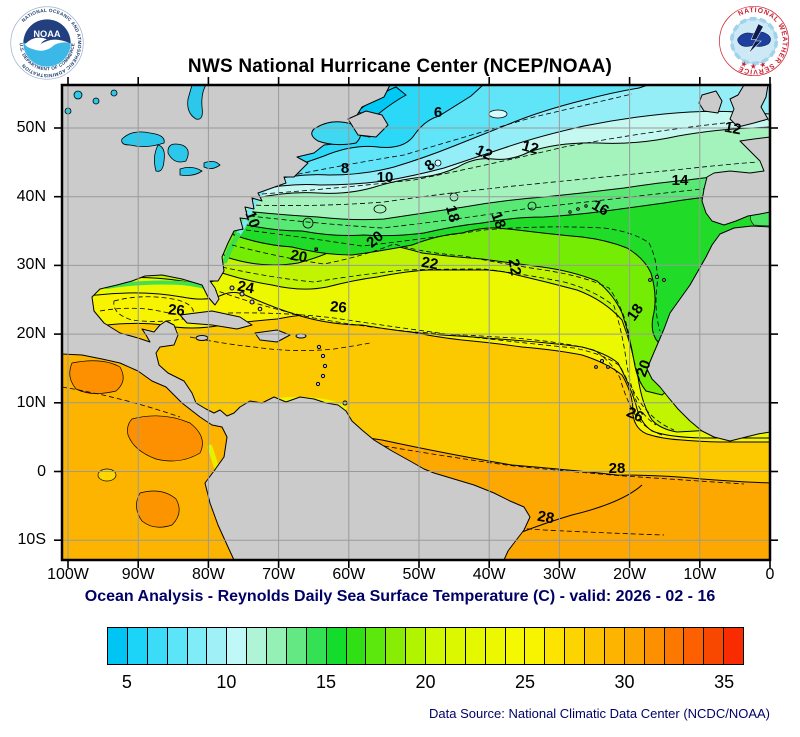 The width and height of the screenshot is (800, 737). I want to click on colorbar-tick-label: 5, so click(126, 682).